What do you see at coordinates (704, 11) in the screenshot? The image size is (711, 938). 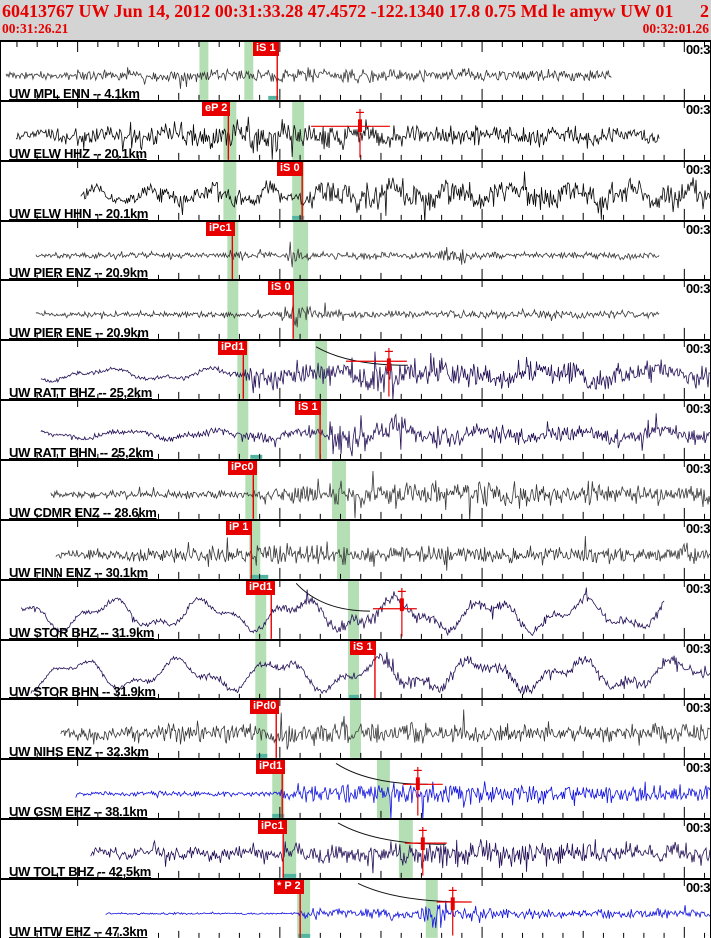 I see `event-title-overflow: 2` at bounding box center [704, 11].